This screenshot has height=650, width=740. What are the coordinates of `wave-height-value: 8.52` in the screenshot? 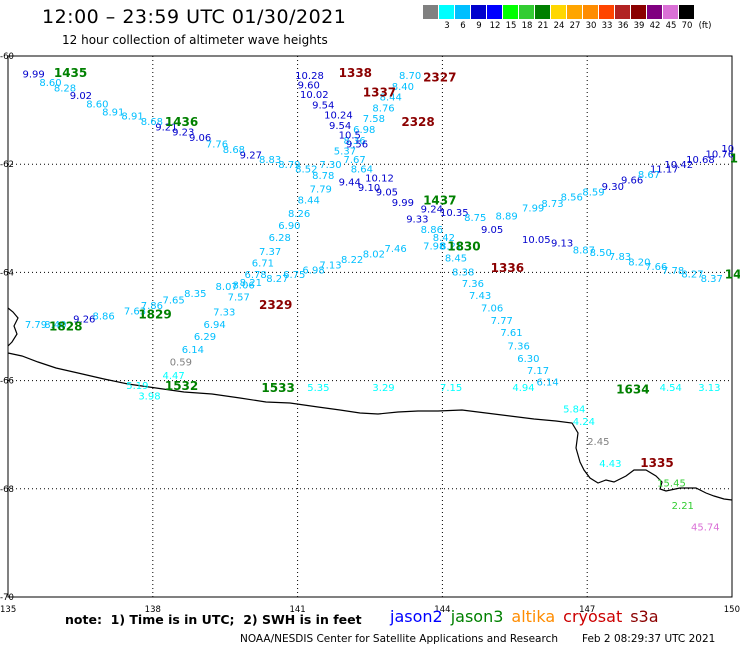 It's located at (306, 170).